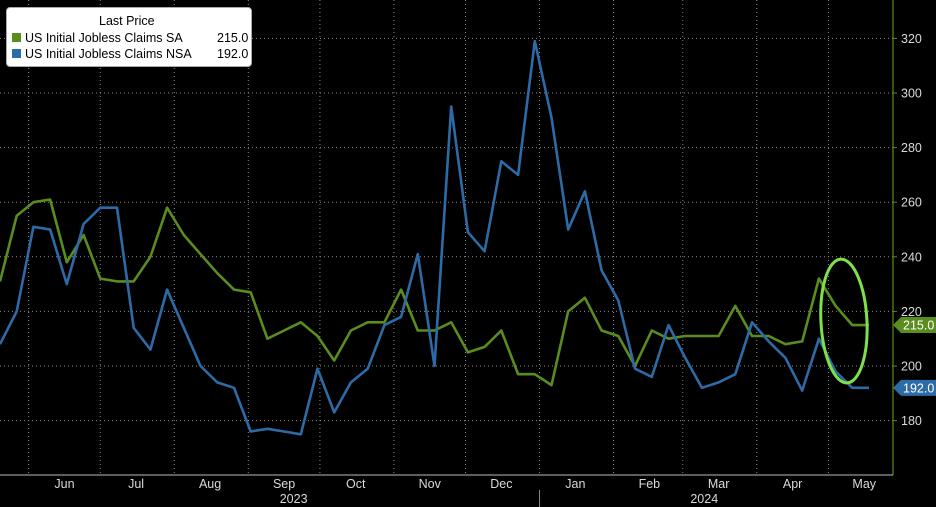  What do you see at coordinates (704, 499) in the screenshot?
I see `x-year-label: 2024` at bounding box center [704, 499].